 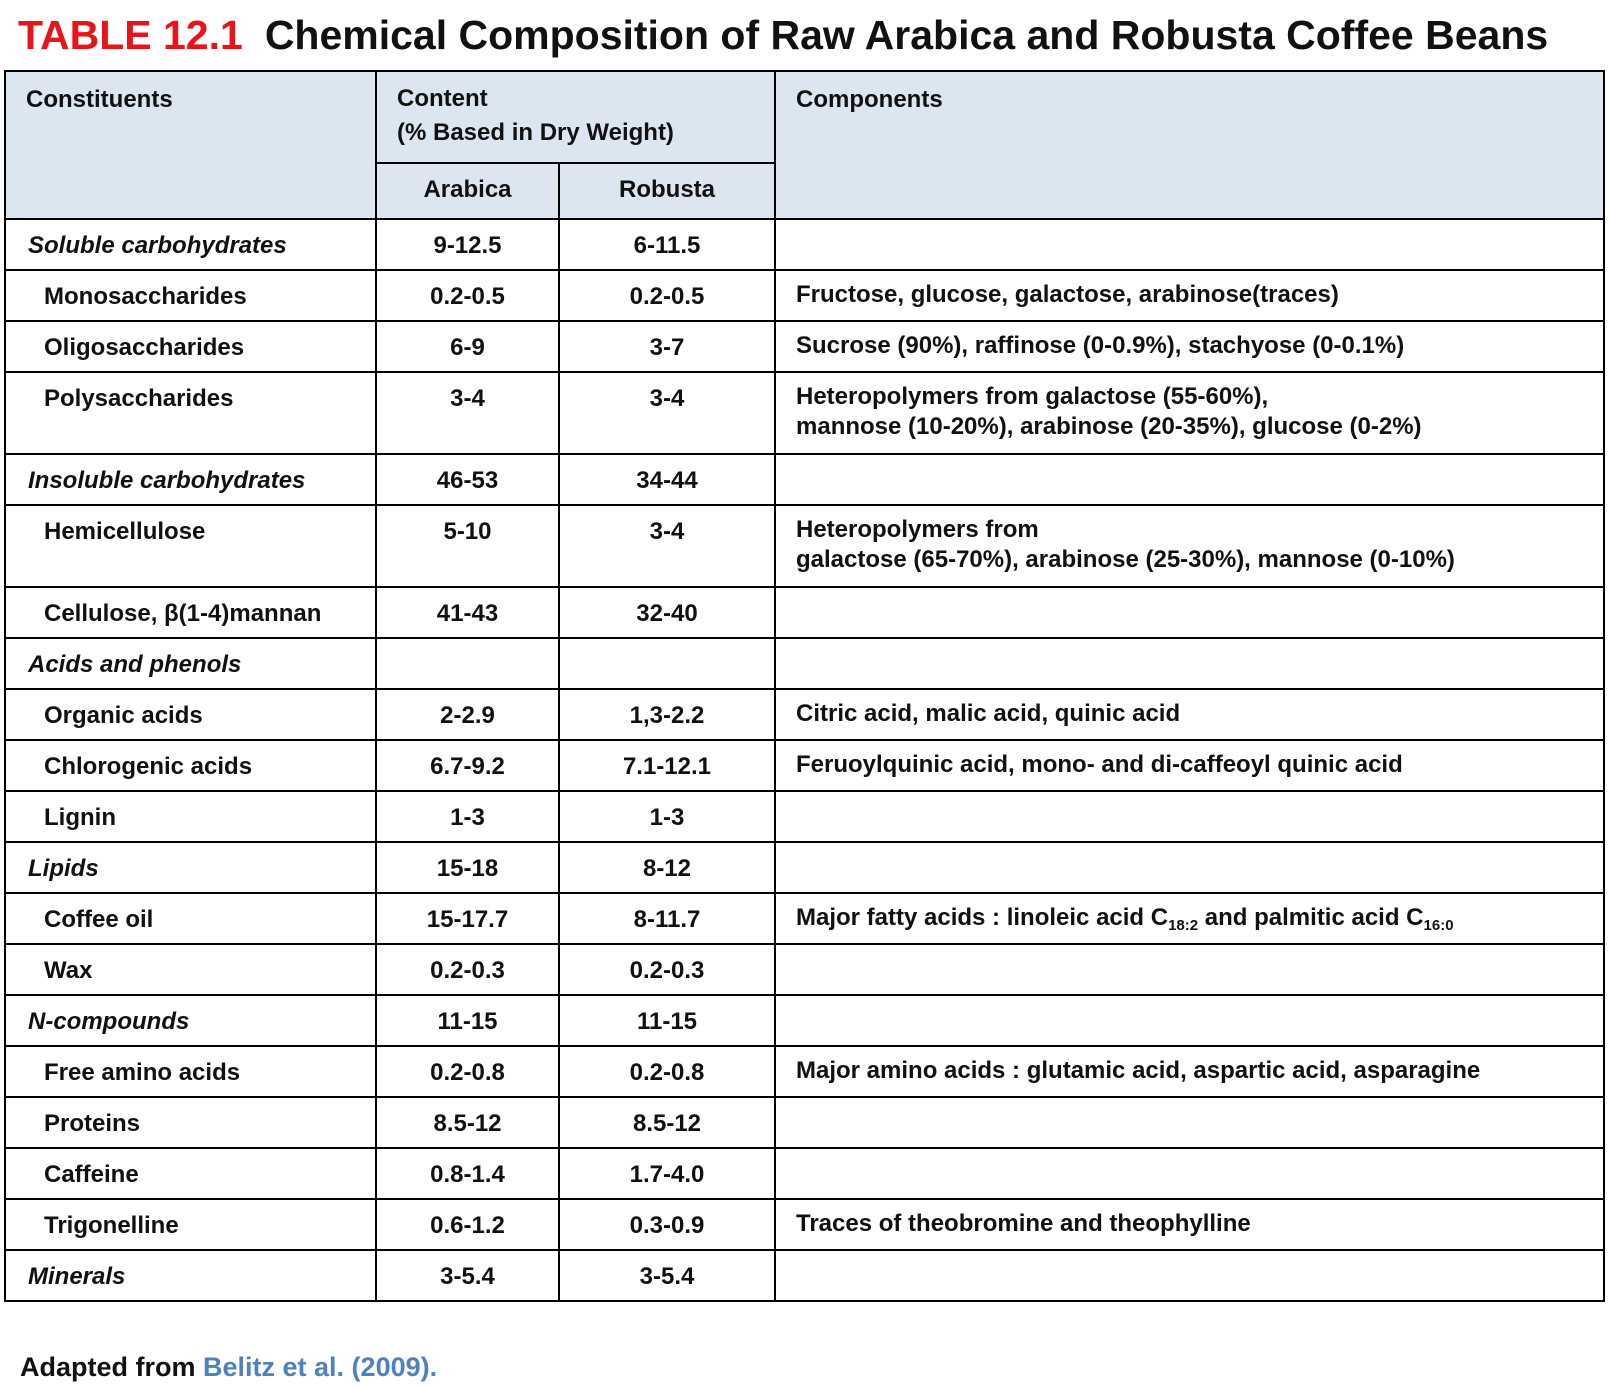 What do you see at coordinates (467, 479) in the screenshot?
I see `arabica-cell: 46-53` at bounding box center [467, 479].